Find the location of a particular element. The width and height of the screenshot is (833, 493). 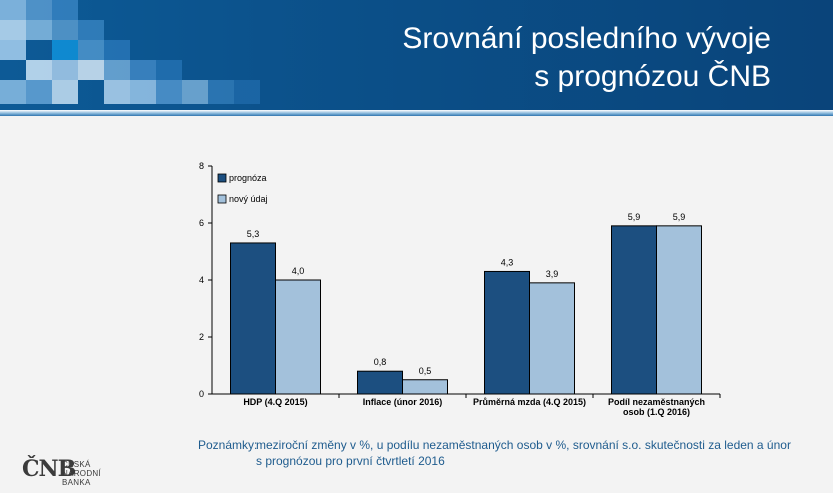

cnb-logo-text-line-2: NÁRODNÍ BANKA is located at coordinates (81, 478).